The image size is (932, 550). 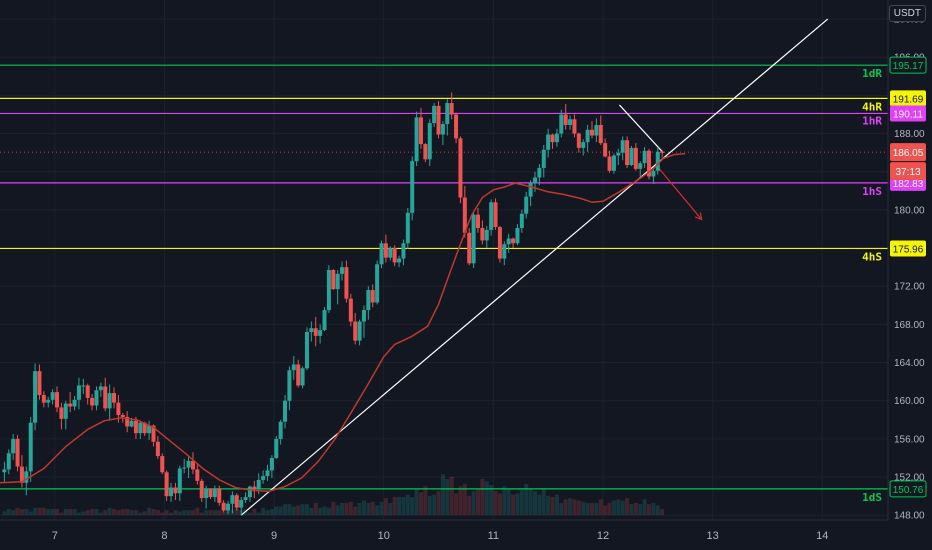 I want to click on level-label-4hR: 4hR, so click(x=872, y=106).